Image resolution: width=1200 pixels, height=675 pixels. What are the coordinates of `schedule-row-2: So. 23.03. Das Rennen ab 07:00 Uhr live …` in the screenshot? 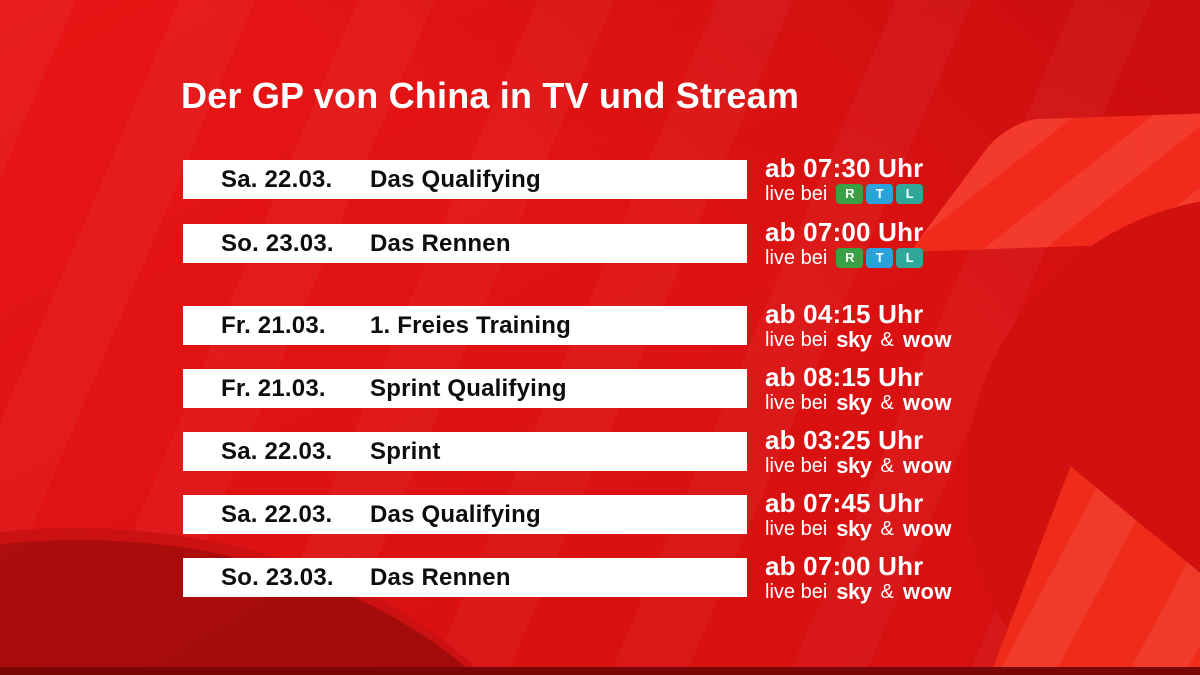 It's located at (688, 243).